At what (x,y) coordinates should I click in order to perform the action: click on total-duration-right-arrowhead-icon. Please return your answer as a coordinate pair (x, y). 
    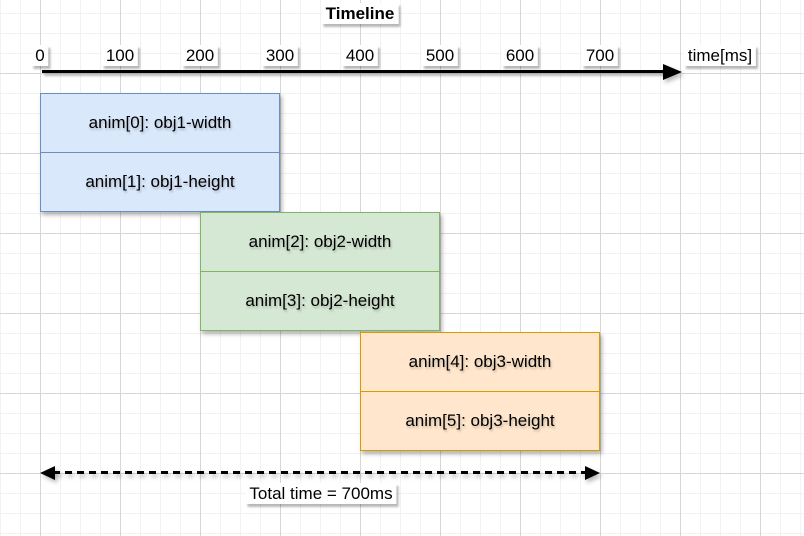
    Looking at the image, I should click on (592, 473).